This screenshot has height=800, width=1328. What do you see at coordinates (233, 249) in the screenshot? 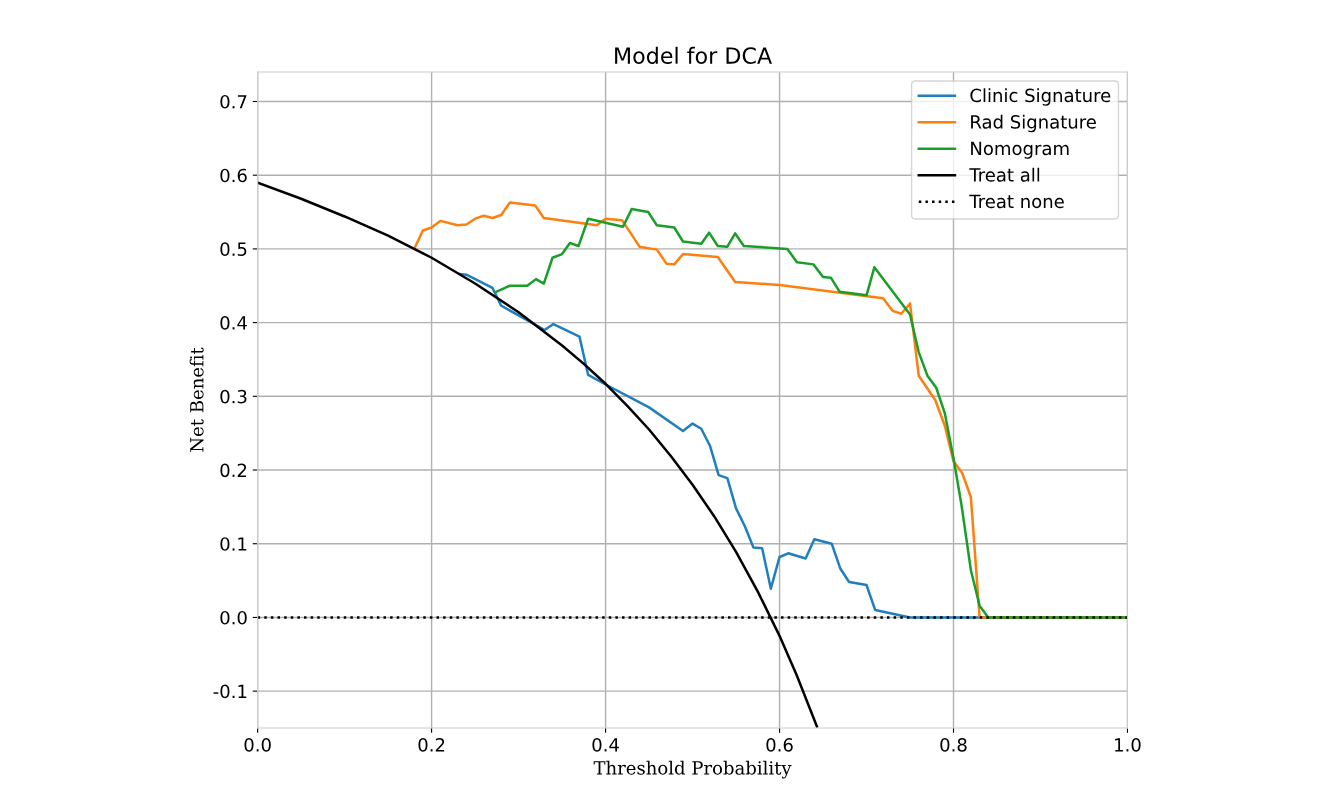
I see `y-tick-label: 0.5` at bounding box center [233, 249].